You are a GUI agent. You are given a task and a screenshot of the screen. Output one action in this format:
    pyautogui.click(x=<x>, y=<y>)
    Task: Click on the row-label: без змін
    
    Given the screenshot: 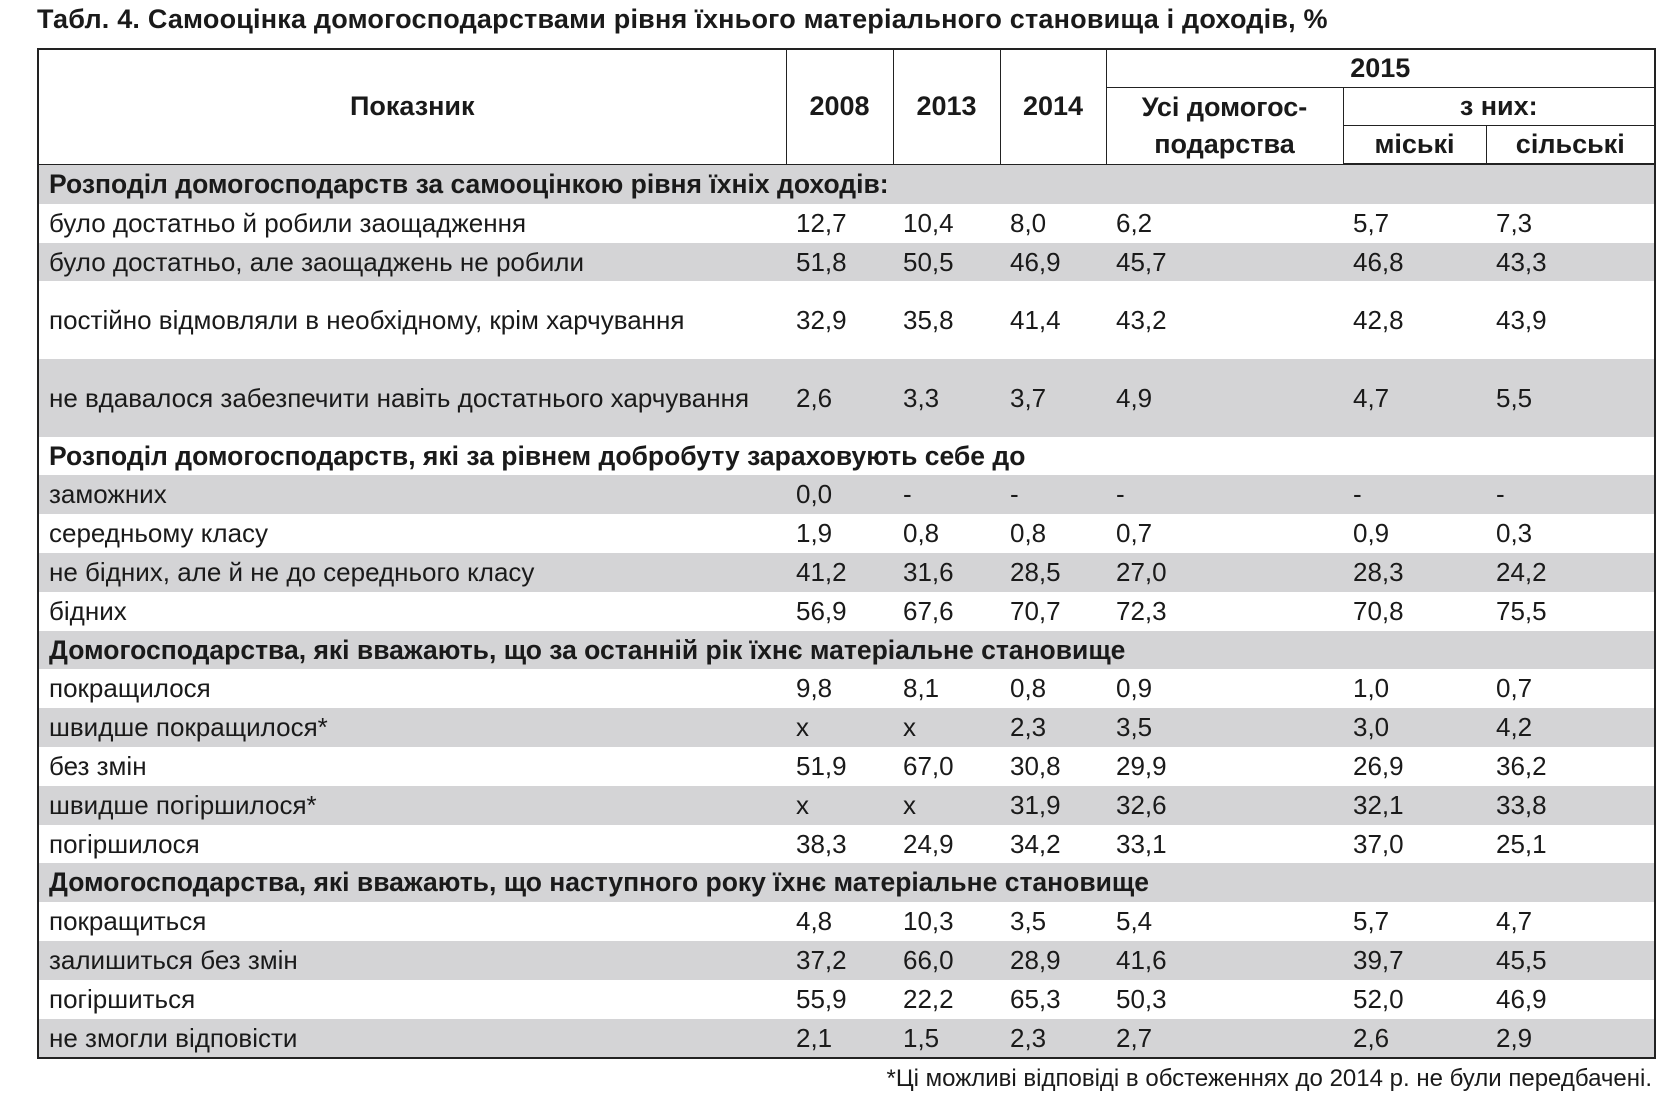 What is the action you would take?
    pyautogui.click(x=98, y=765)
    